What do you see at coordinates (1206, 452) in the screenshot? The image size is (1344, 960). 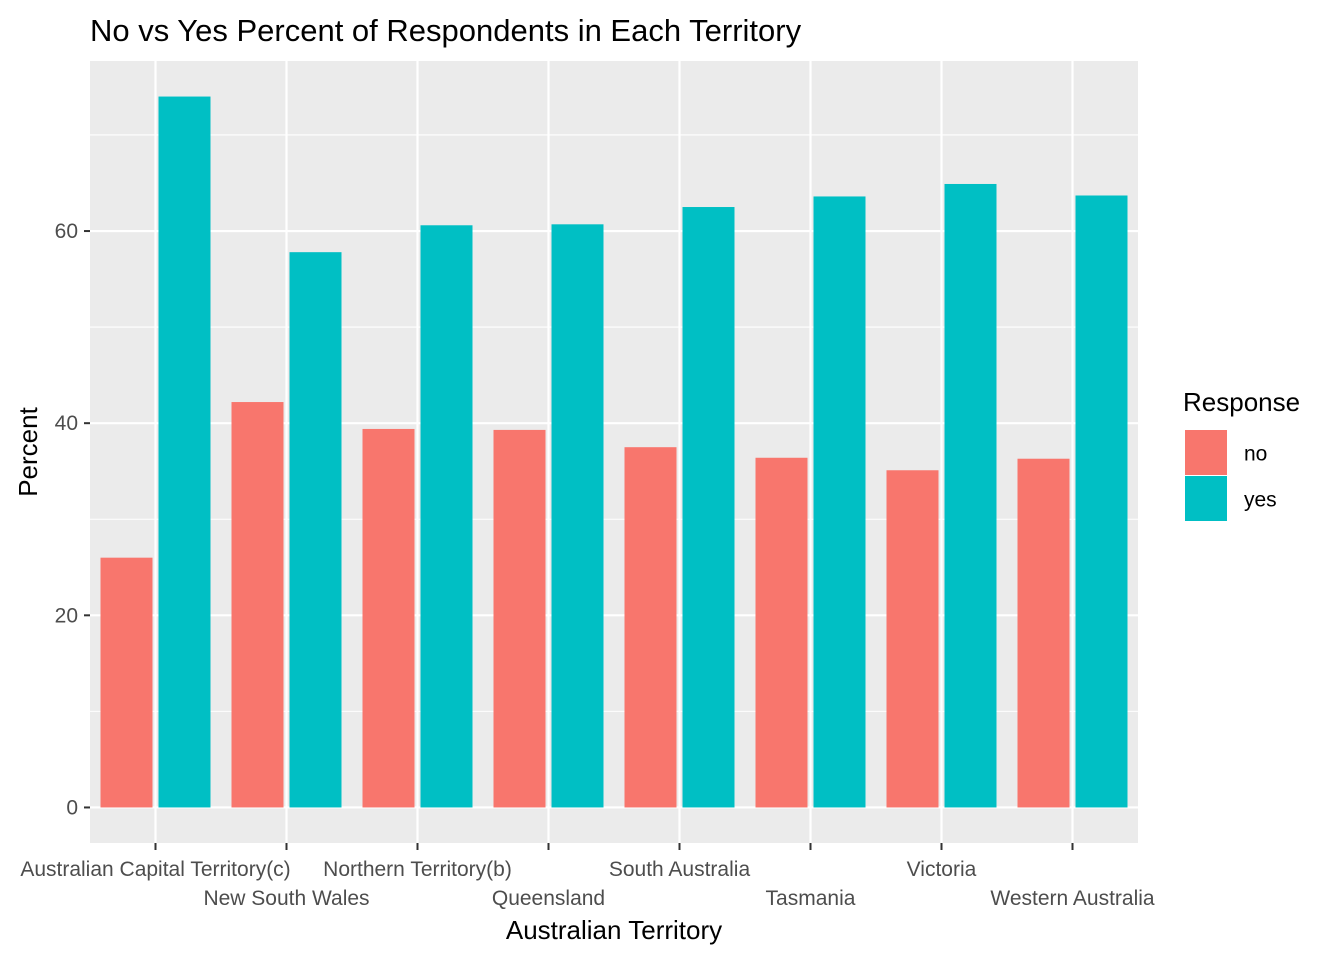 I see `legend-key-no` at bounding box center [1206, 452].